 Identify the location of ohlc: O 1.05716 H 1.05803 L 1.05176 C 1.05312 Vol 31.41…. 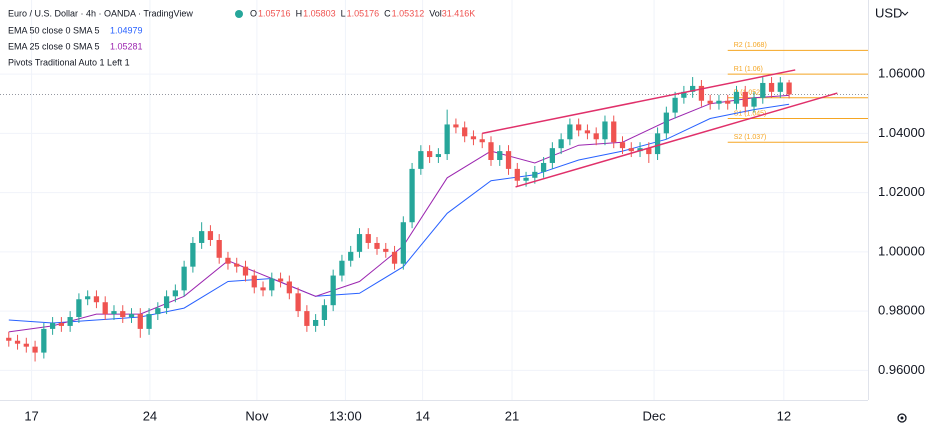
(362, 13).